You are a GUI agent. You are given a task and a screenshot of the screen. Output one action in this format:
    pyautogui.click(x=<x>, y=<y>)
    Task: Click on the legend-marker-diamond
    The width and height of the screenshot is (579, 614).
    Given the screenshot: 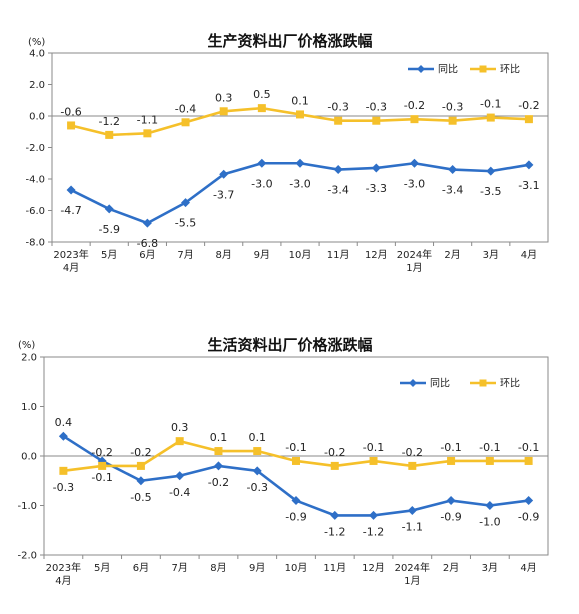 What is the action you would take?
    pyautogui.click(x=421, y=69)
    